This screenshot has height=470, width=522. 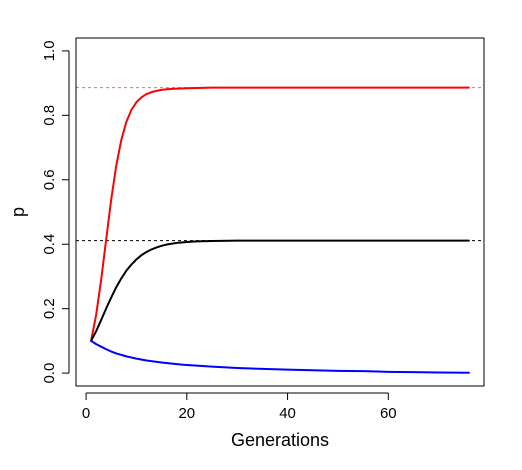 I want to click on y-tick-label: 0.8, so click(x=49, y=115).